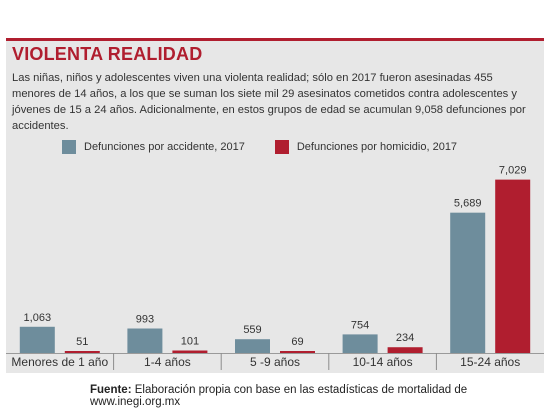 This screenshot has height=412, width=550. I want to click on data-label-accident-3: 754, so click(360, 325).